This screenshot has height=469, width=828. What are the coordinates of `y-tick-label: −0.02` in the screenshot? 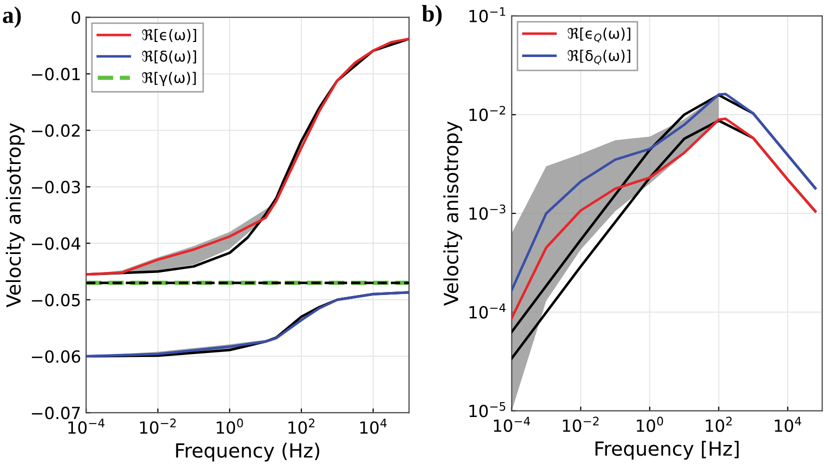 It's located at (56, 130).